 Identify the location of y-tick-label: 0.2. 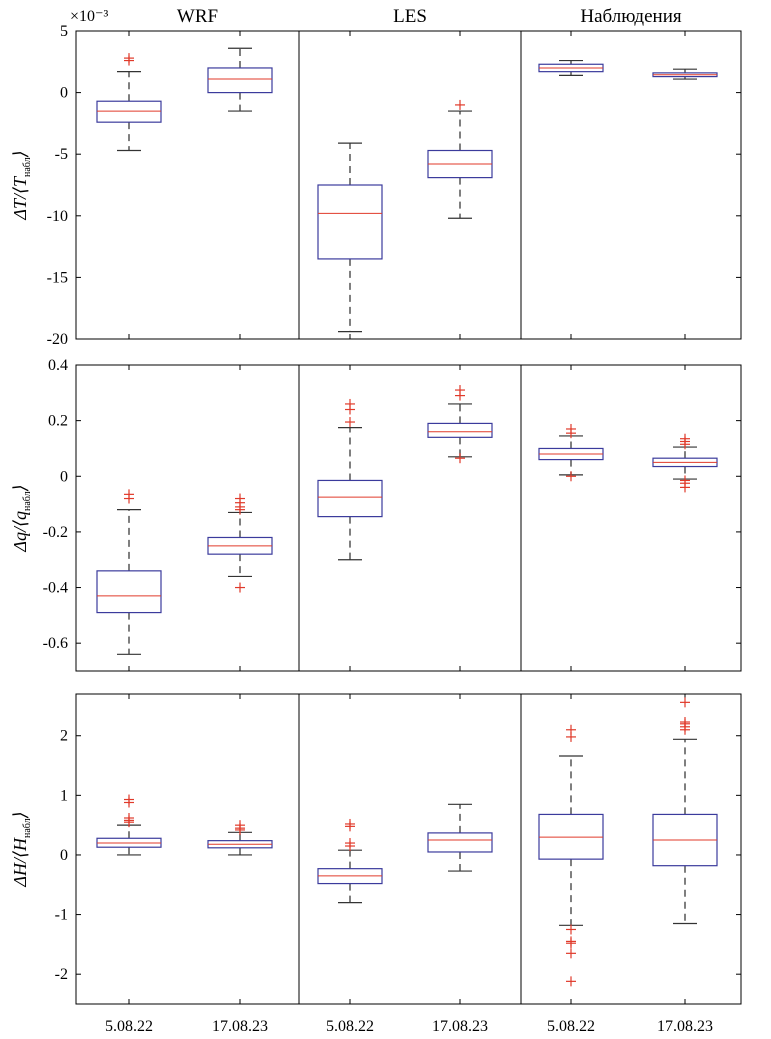
(58, 421).